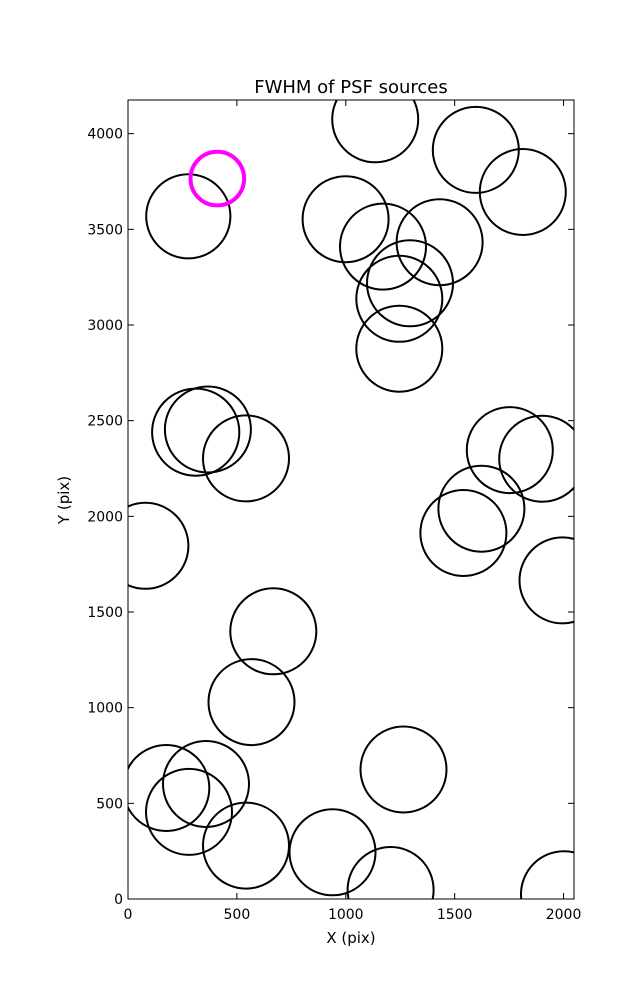  What do you see at coordinates (118, 900) in the screenshot?
I see `y-tick-label-0: 0` at bounding box center [118, 900].